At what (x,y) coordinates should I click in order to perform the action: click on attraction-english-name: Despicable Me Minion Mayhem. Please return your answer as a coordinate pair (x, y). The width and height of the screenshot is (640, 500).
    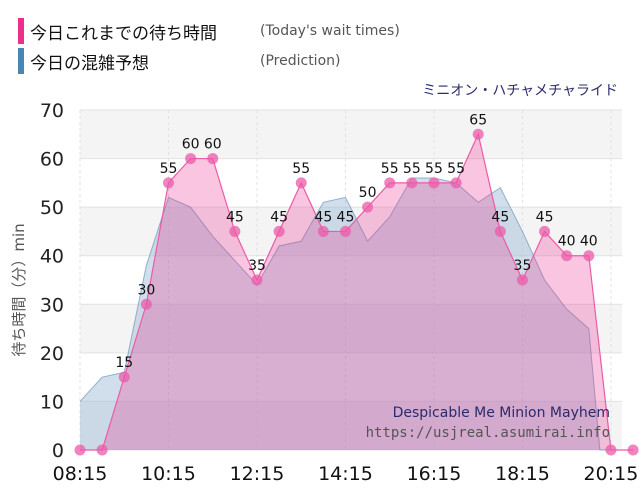
    Looking at the image, I should click on (501, 413).